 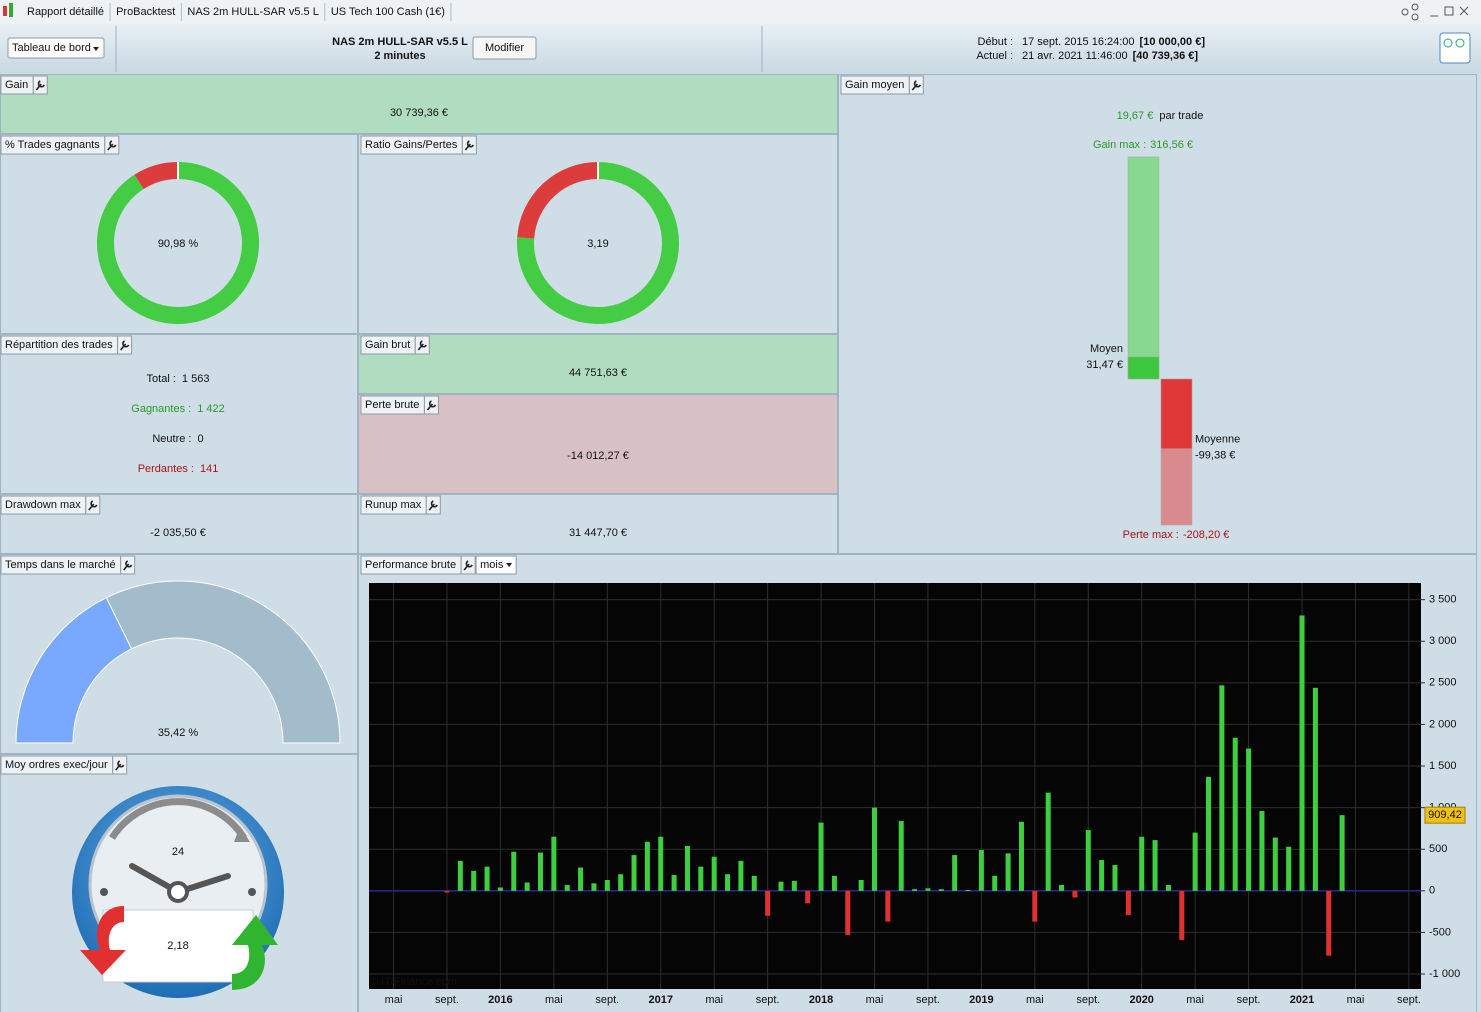 I want to click on timeframe: 2 minutes, so click(x=399, y=56).